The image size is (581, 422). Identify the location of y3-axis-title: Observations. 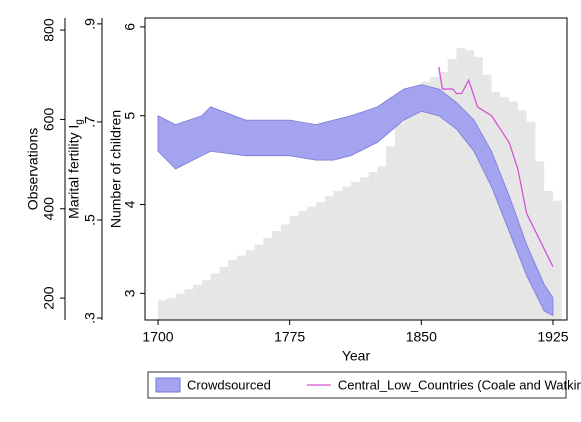
(33, 169).